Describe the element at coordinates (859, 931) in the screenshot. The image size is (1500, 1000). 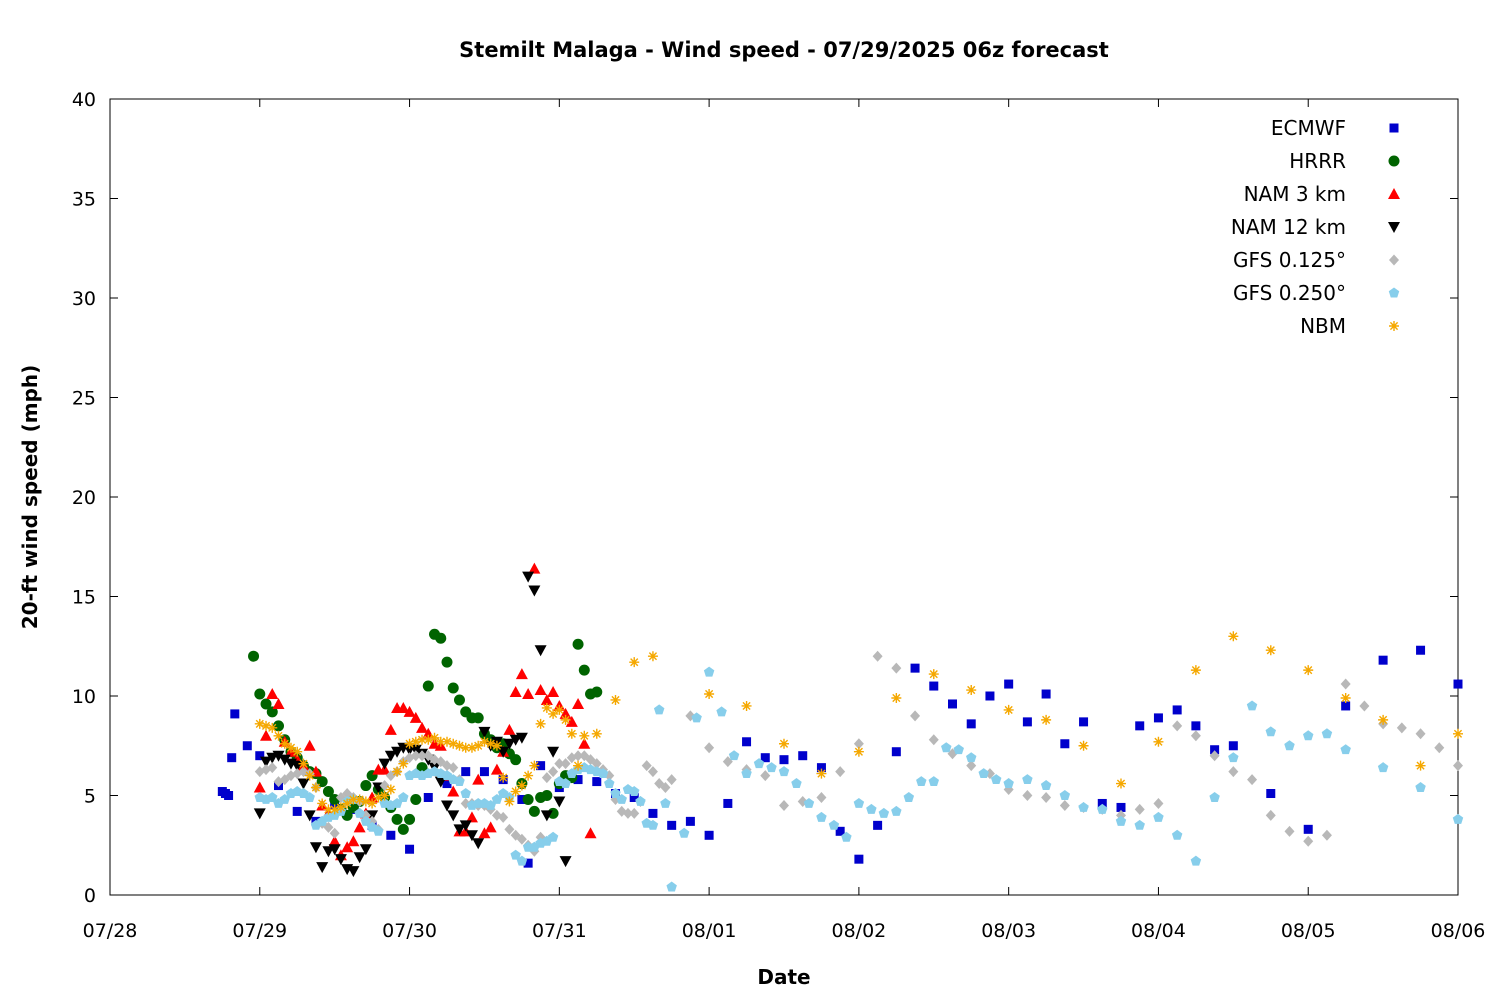
I see `x-tick-label: 08/02` at that location.